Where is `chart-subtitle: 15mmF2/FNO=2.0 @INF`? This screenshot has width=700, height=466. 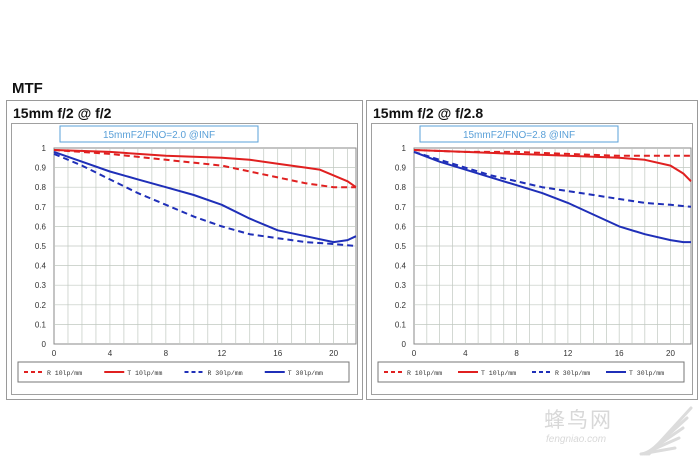 chart-subtitle: 15mmF2/FNO=2.0 @INF is located at coordinates (159, 135).